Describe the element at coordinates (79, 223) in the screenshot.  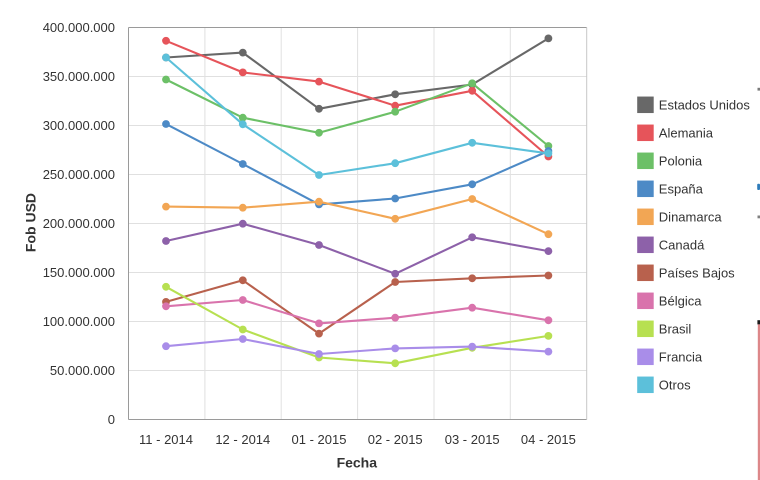
I see `svg-text: 200.000.000` at that location.